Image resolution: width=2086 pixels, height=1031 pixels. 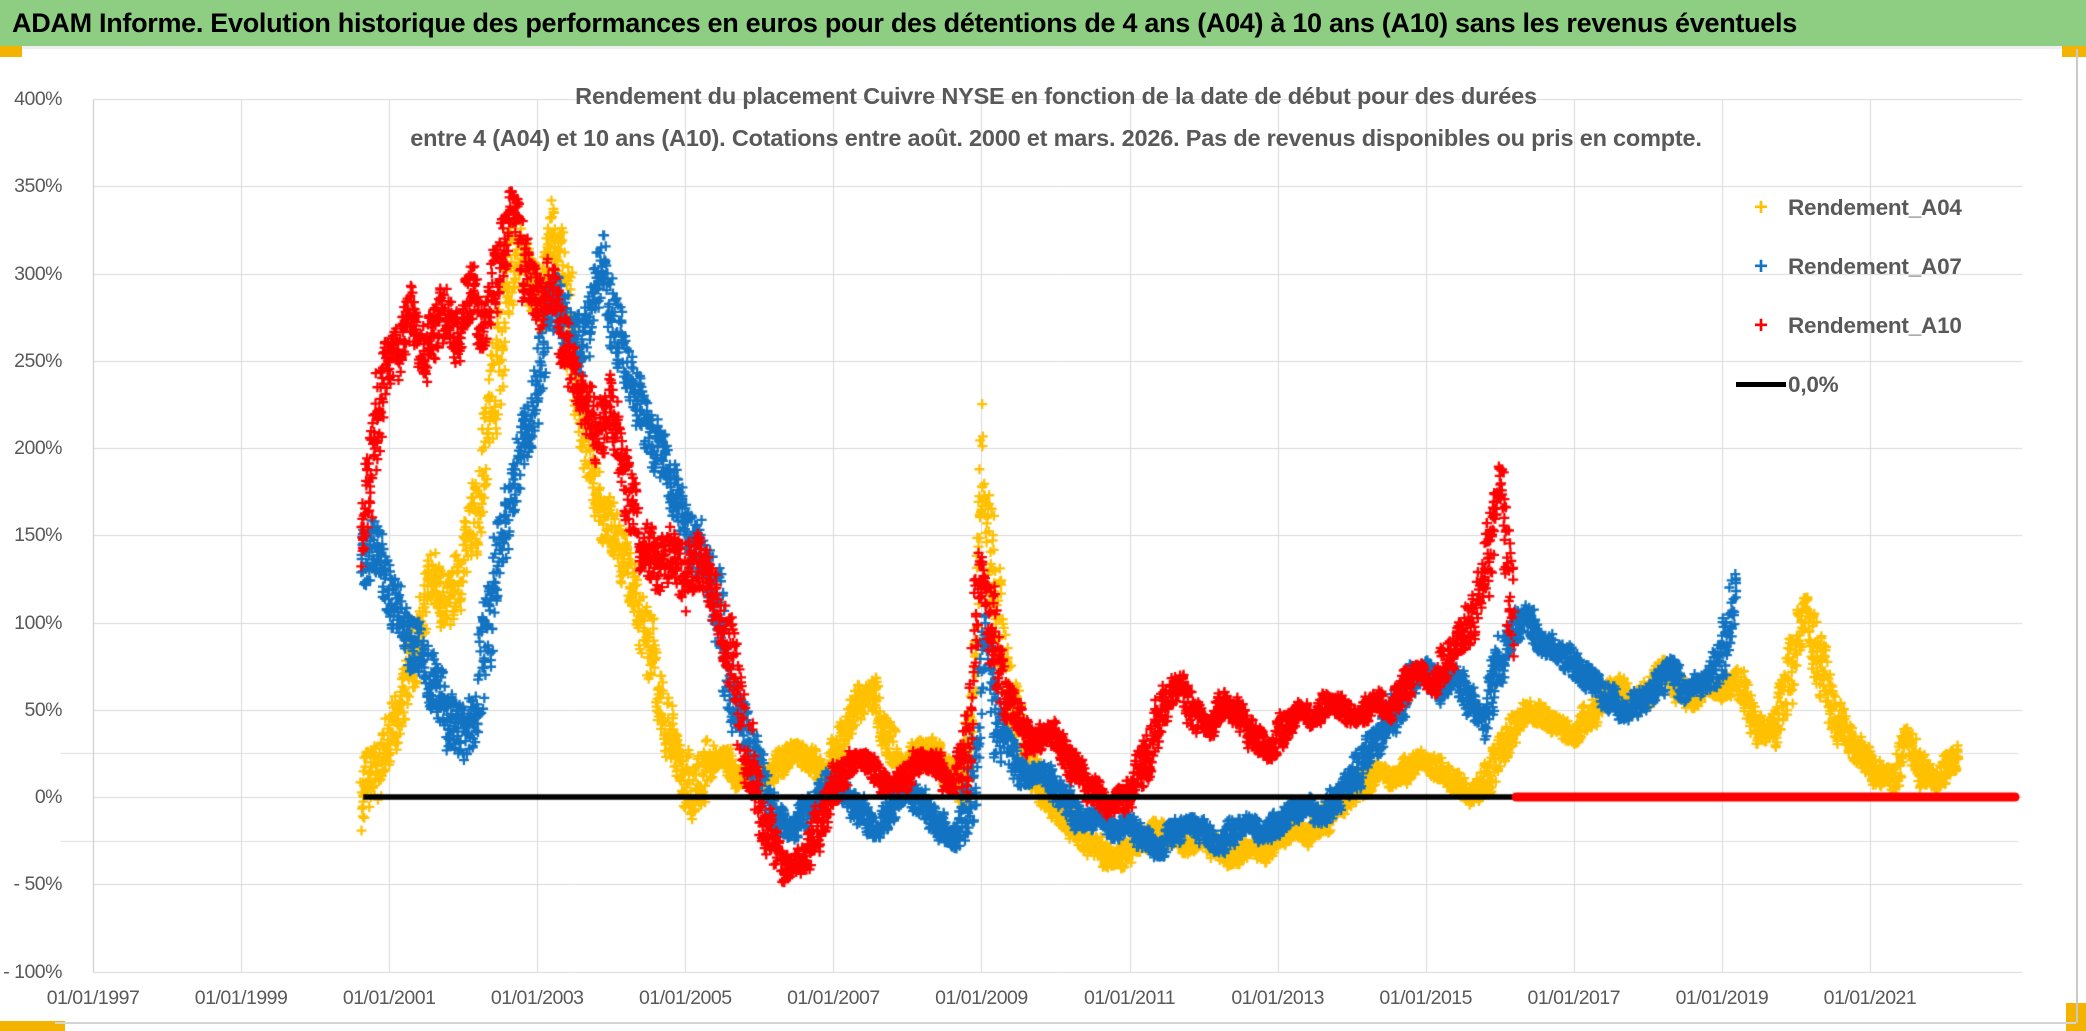 What do you see at coordinates (48, 797) in the screenshot?
I see `y-axis-tick-label: 0%` at bounding box center [48, 797].